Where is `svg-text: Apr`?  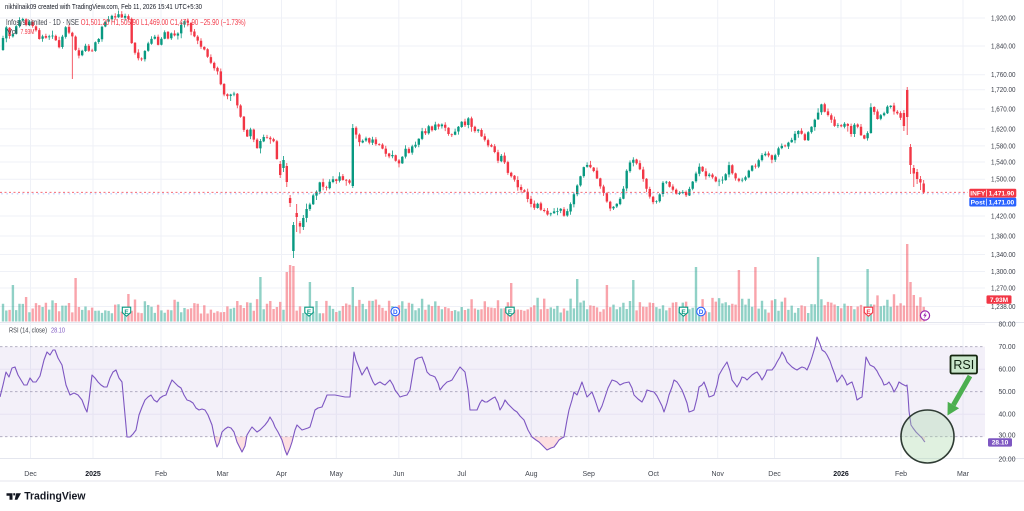
svg-text: Apr is located at coordinates (282, 474).